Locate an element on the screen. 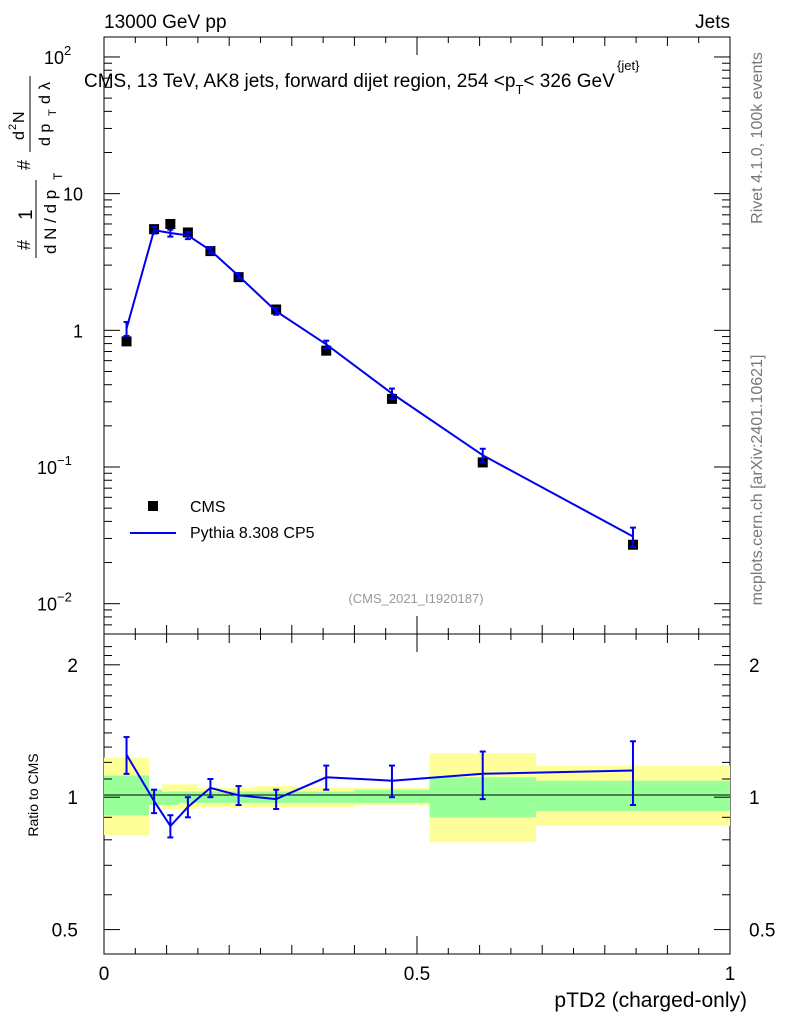 The image size is (786, 1024). category-label: Jets is located at coordinates (712, 22).